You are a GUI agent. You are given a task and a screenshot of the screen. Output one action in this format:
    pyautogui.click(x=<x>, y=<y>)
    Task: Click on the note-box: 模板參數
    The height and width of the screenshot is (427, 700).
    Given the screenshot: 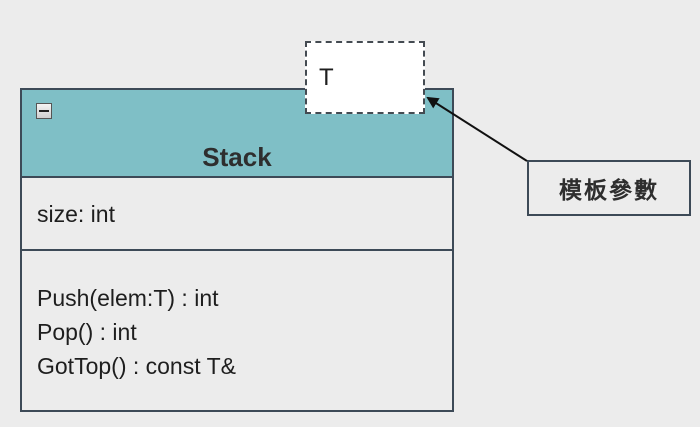 What is the action you would take?
    pyautogui.click(x=609, y=188)
    